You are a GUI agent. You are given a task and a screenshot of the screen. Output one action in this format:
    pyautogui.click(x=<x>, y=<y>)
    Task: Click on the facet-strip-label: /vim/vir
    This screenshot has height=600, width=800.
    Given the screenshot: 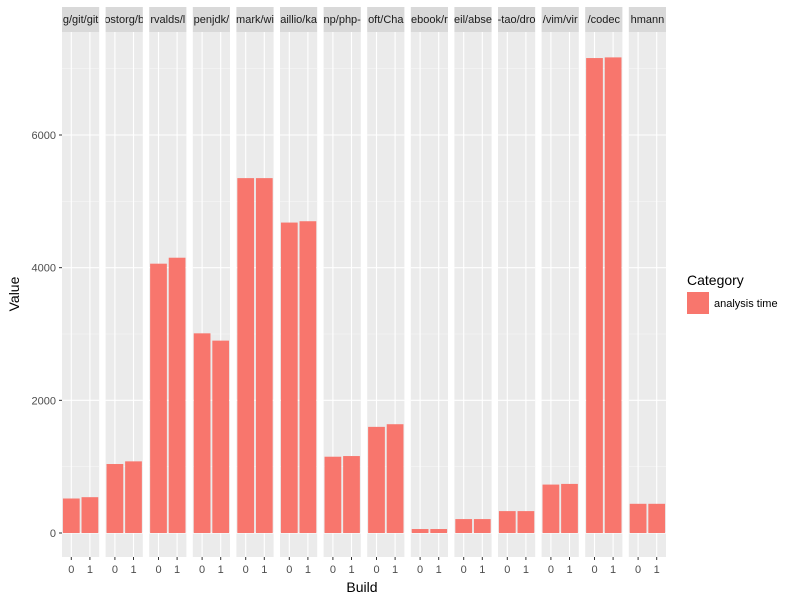 What is the action you would take?
    pyautogui.click(x=560, y=20)
    